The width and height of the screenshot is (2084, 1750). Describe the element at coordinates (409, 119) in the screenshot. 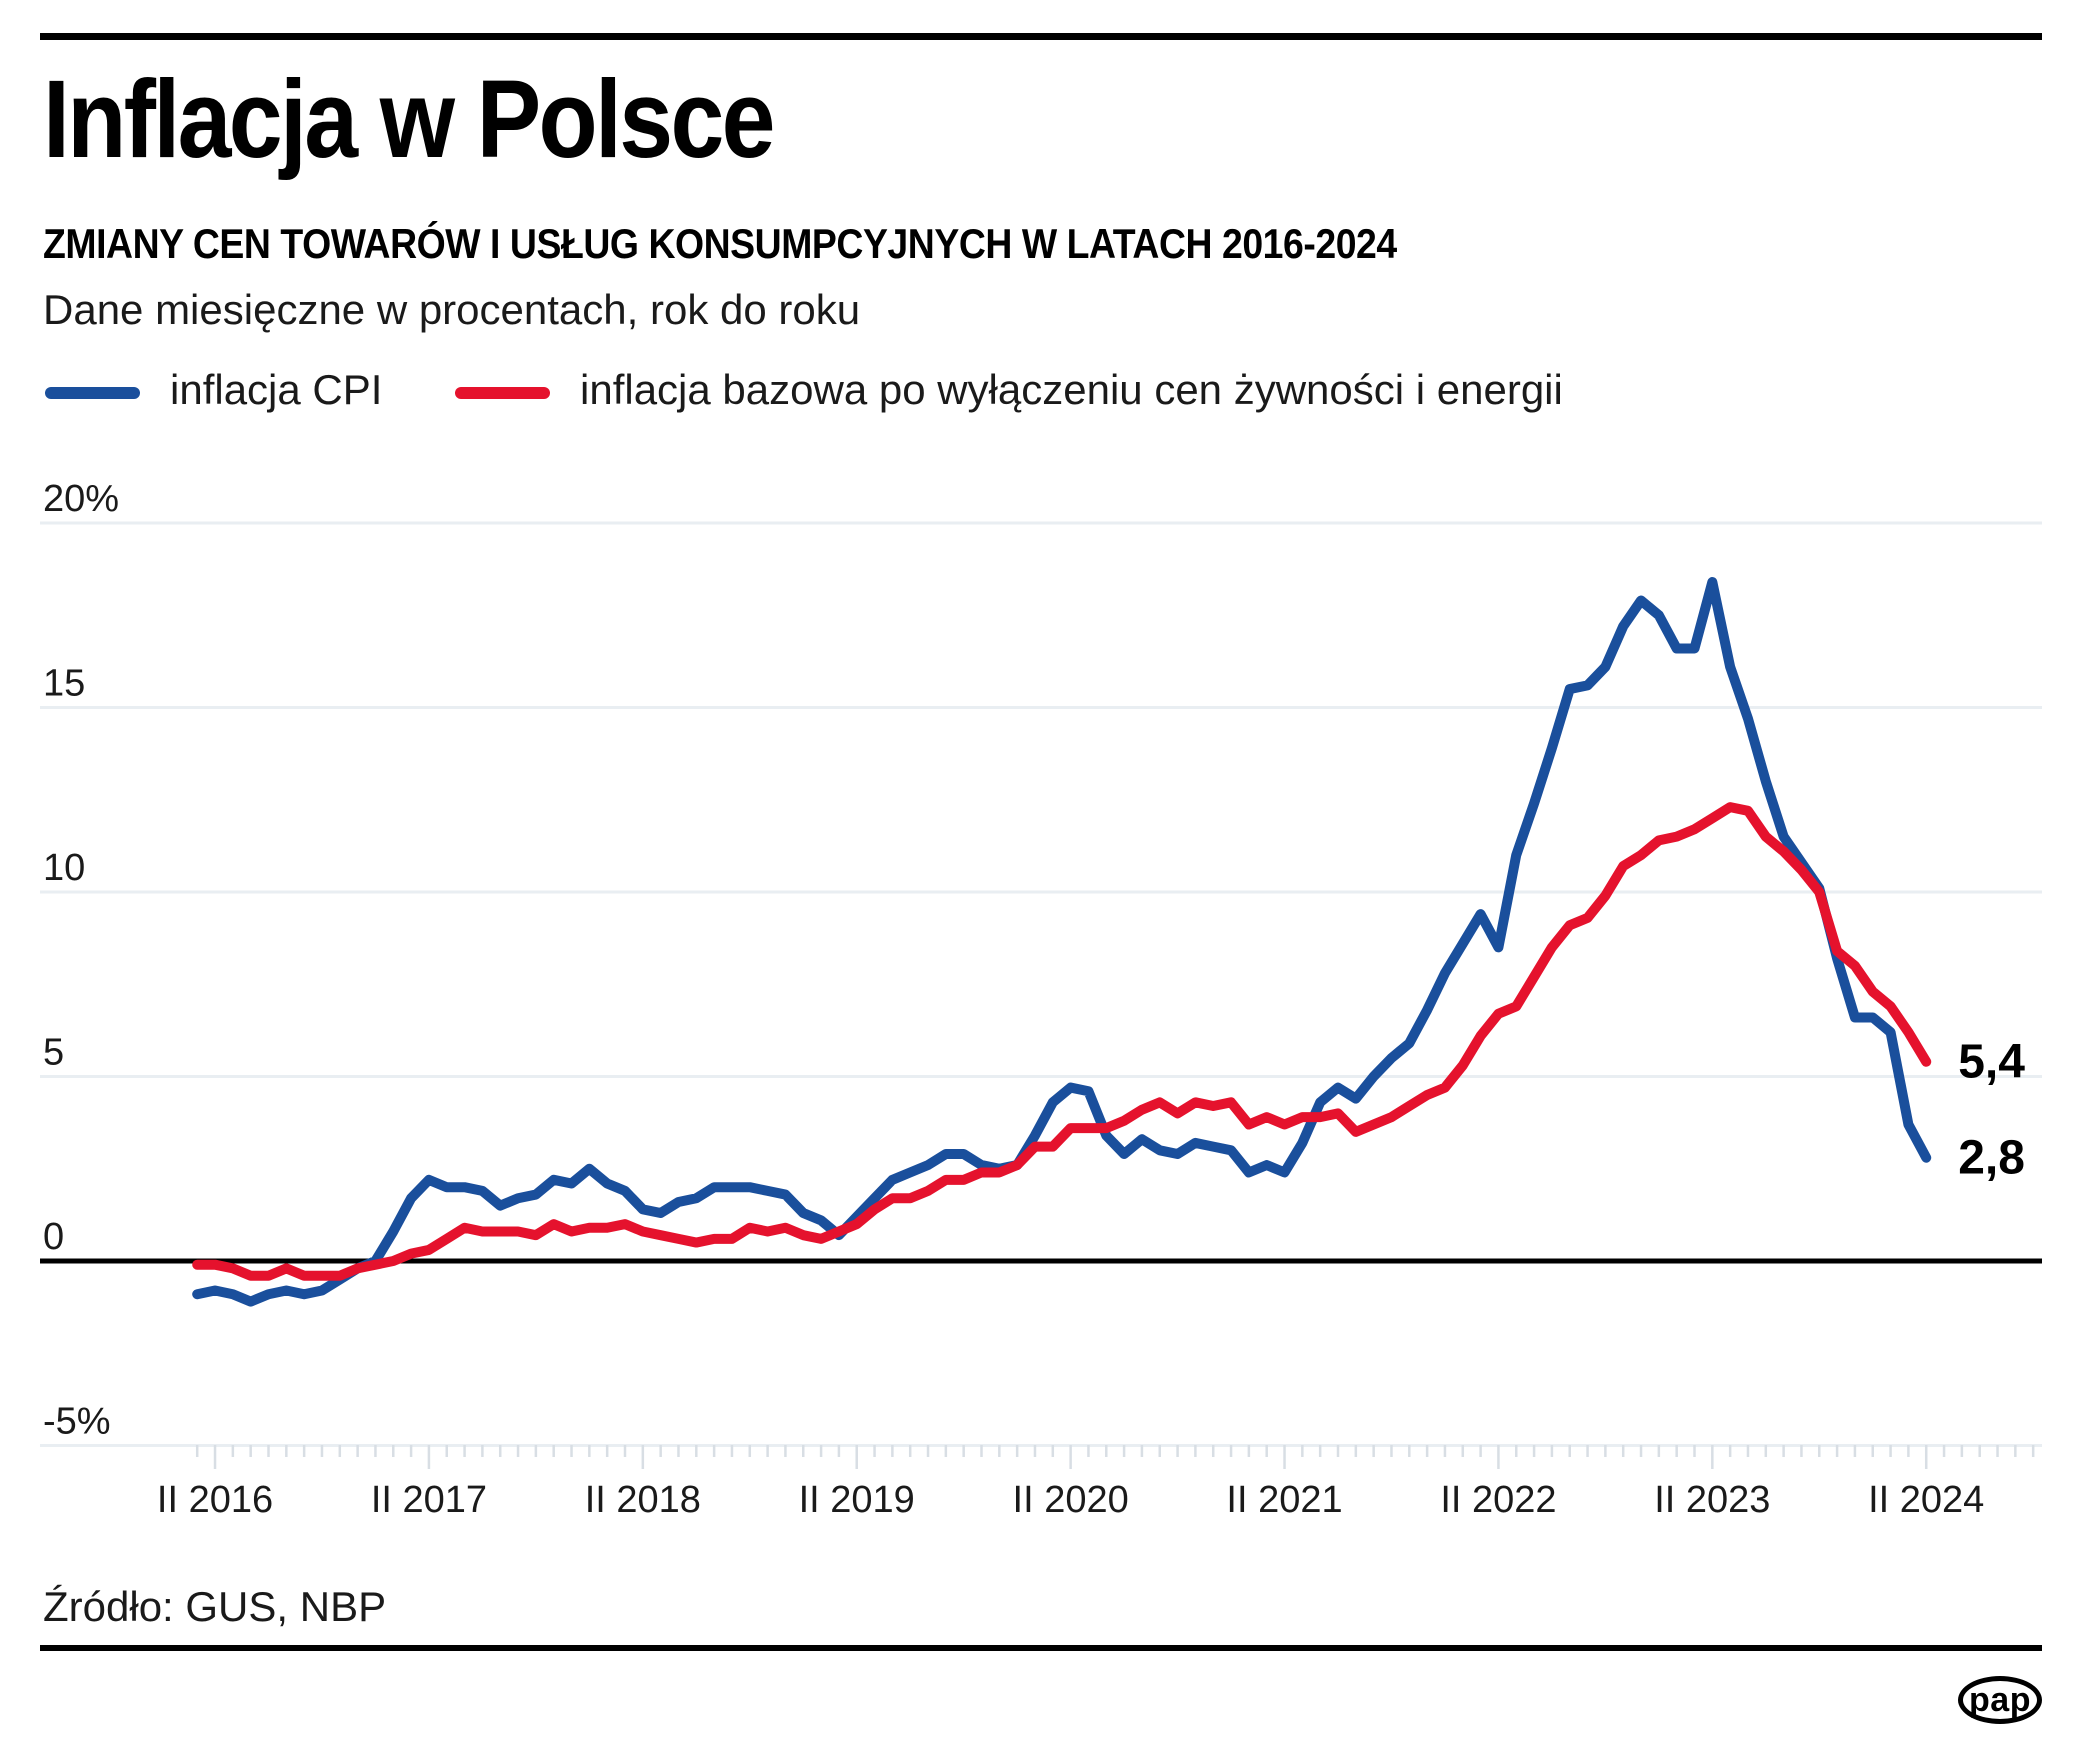

I see `page-title: Inflacja w Polsce` at that location.